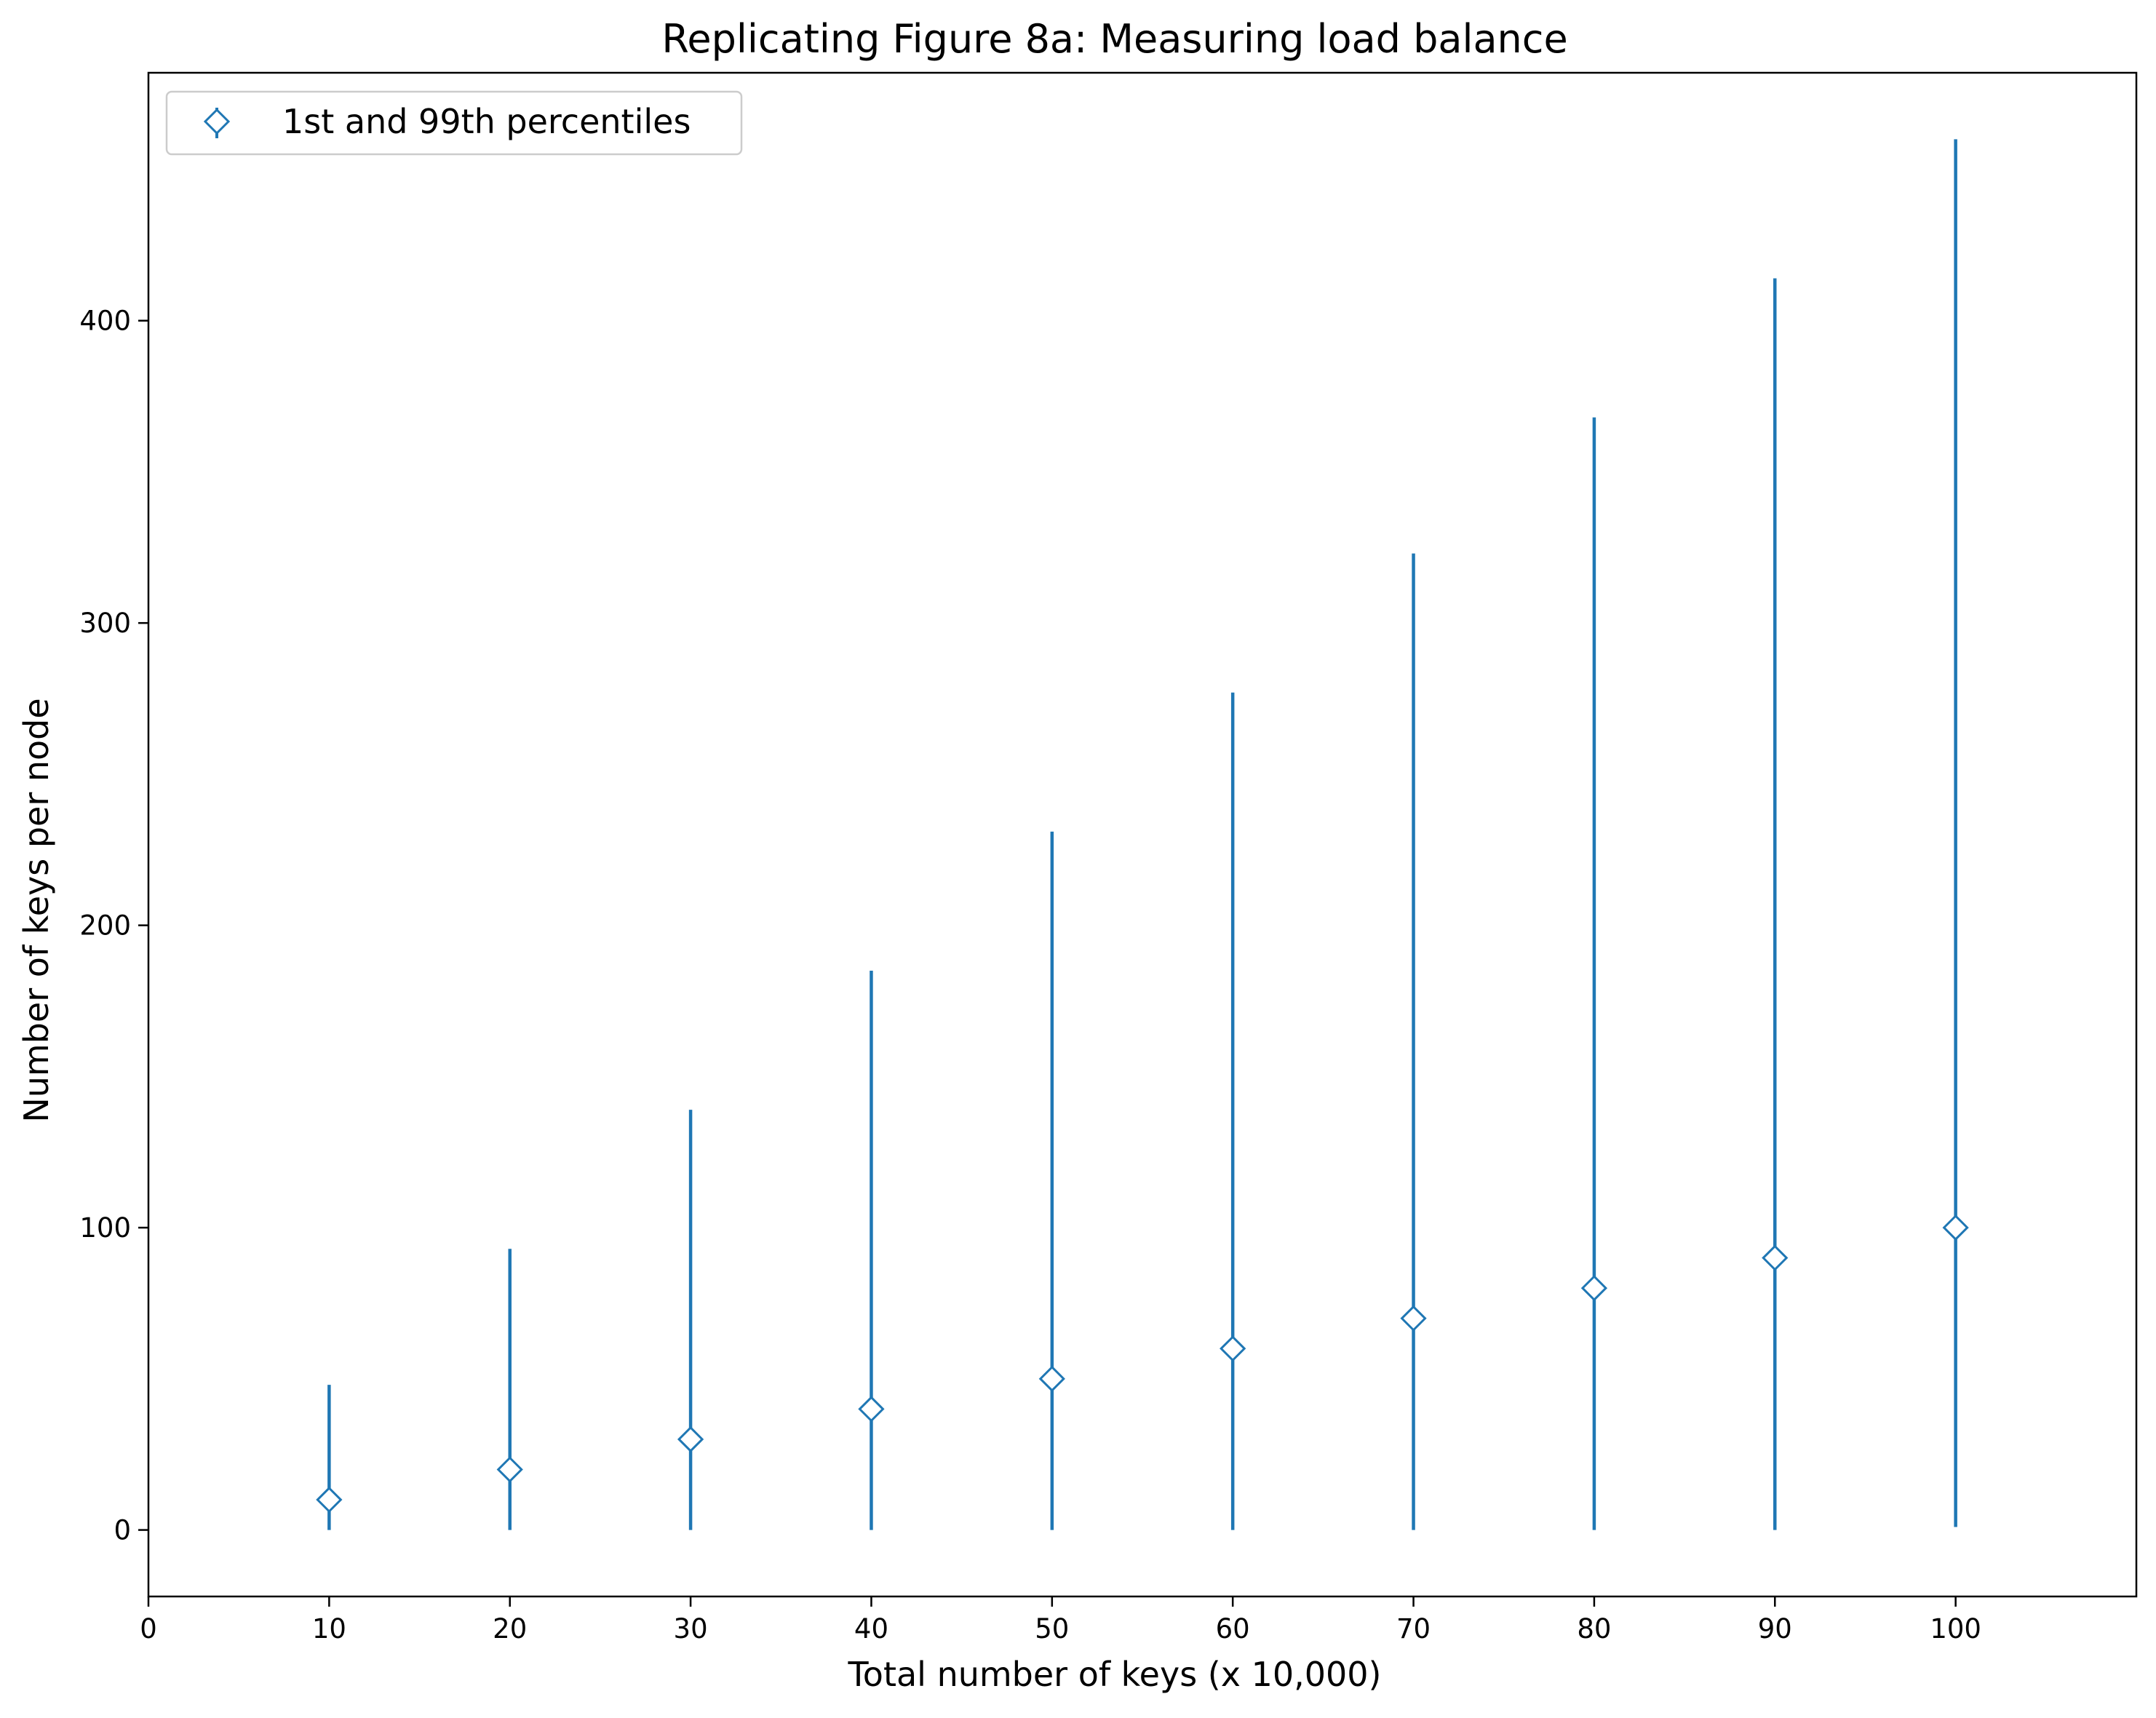 The width and height of the screenshot is (2156, 1718). I want to click on x-tick-label: 50, so click(1052, 1629).